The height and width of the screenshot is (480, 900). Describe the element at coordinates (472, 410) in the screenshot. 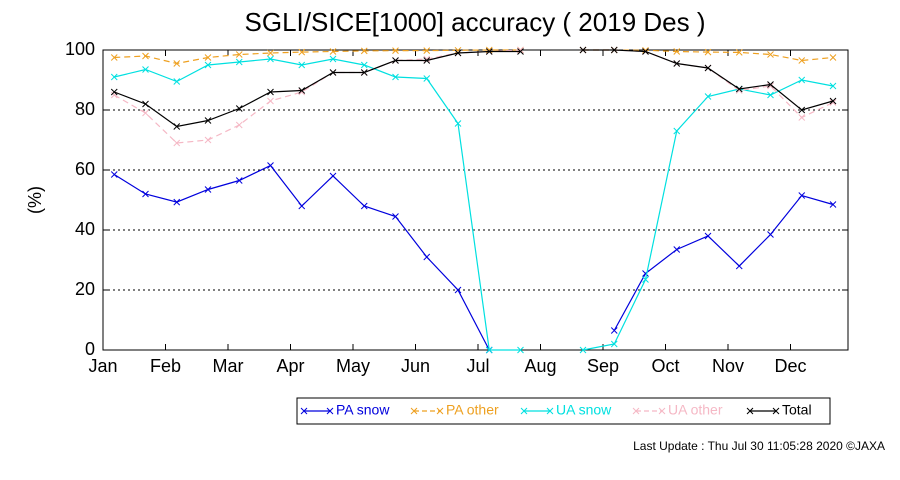

I see `legend-label: PA other` at that location.